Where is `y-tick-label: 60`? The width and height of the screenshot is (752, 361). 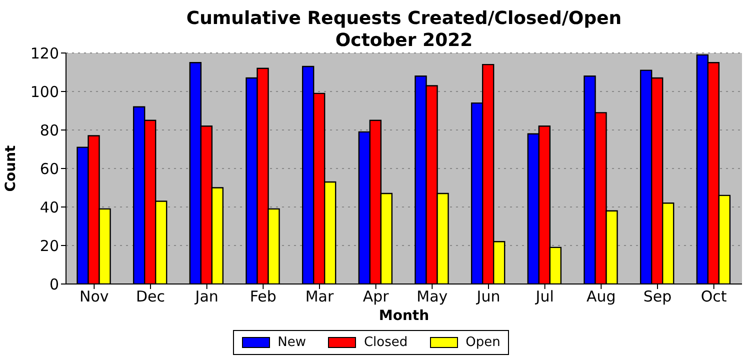
y-tick-label: 60 is located at coordinates (49, 169).